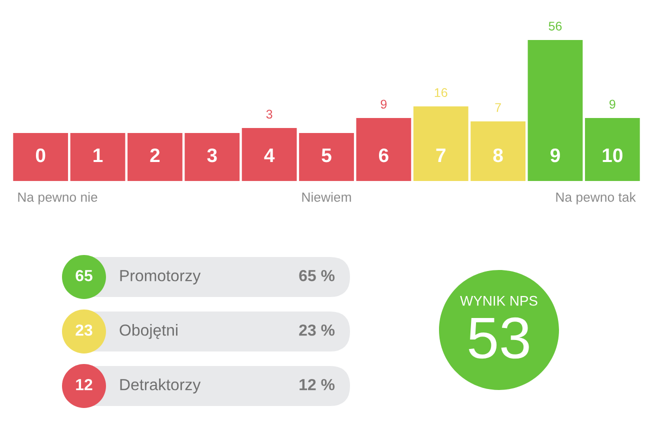 Image resolution: width=666 pixels, height=439 pixels. I want to click on text: WYNIK NPS, so click(499, 301).